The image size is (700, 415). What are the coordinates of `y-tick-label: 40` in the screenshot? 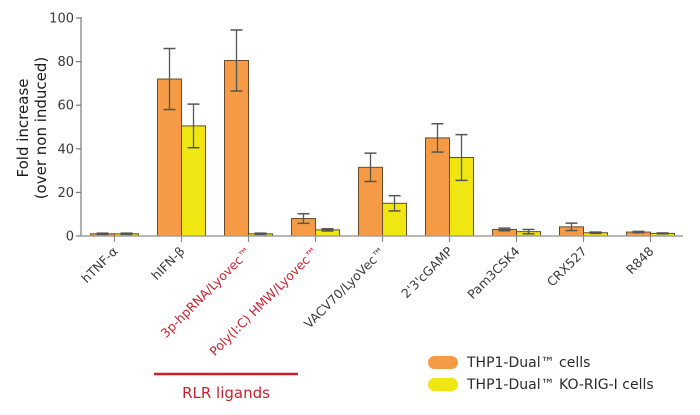 It's located at (65, 149).